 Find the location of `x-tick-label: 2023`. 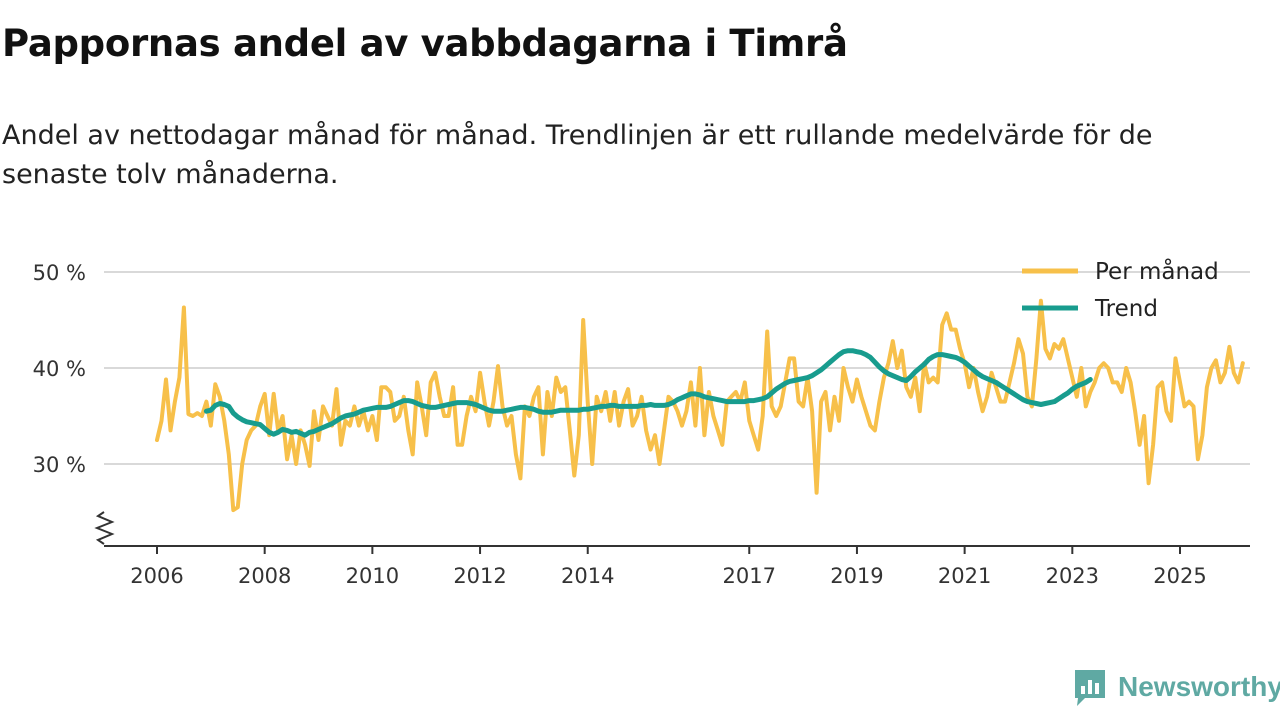

x-tick-label: 2023 is located at coordinates (1072, 576).